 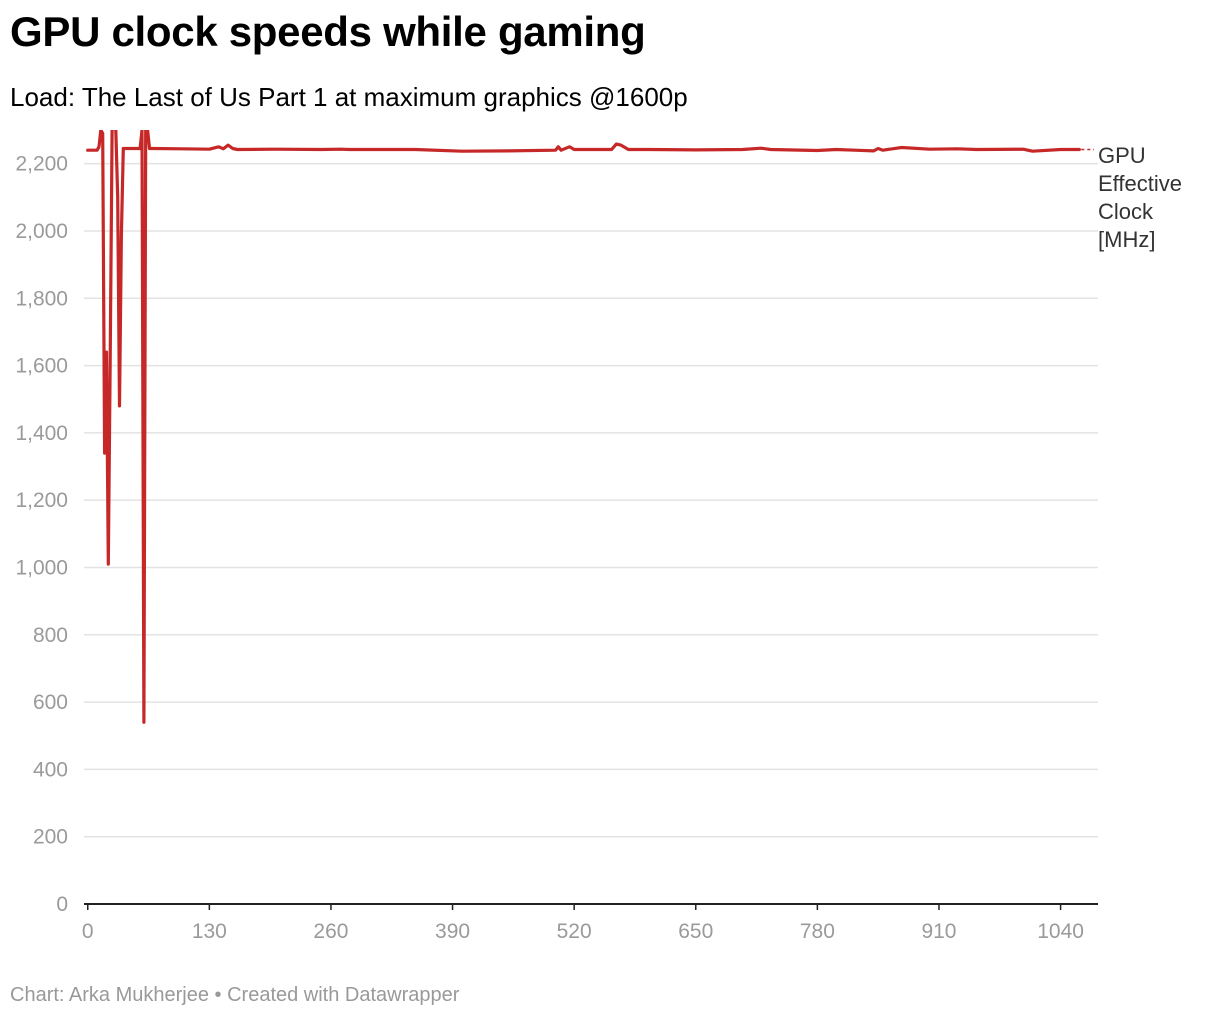 I want to click on series-label-line: [MHz], so click(x=1126, y=239).